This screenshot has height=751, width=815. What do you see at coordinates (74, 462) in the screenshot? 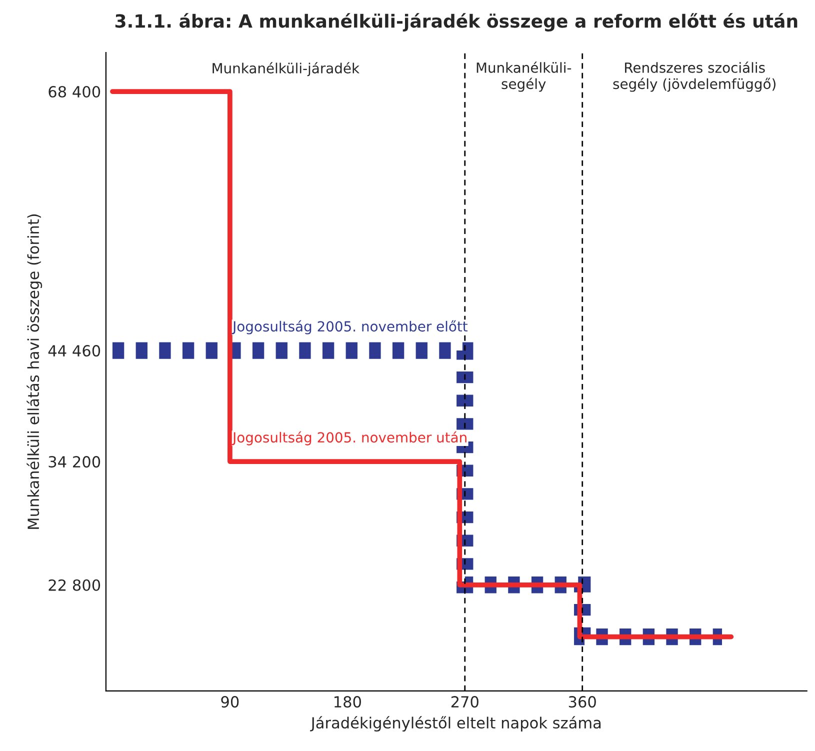
I see `y-tick-label: 34 200` at bounding box center [74, 462].